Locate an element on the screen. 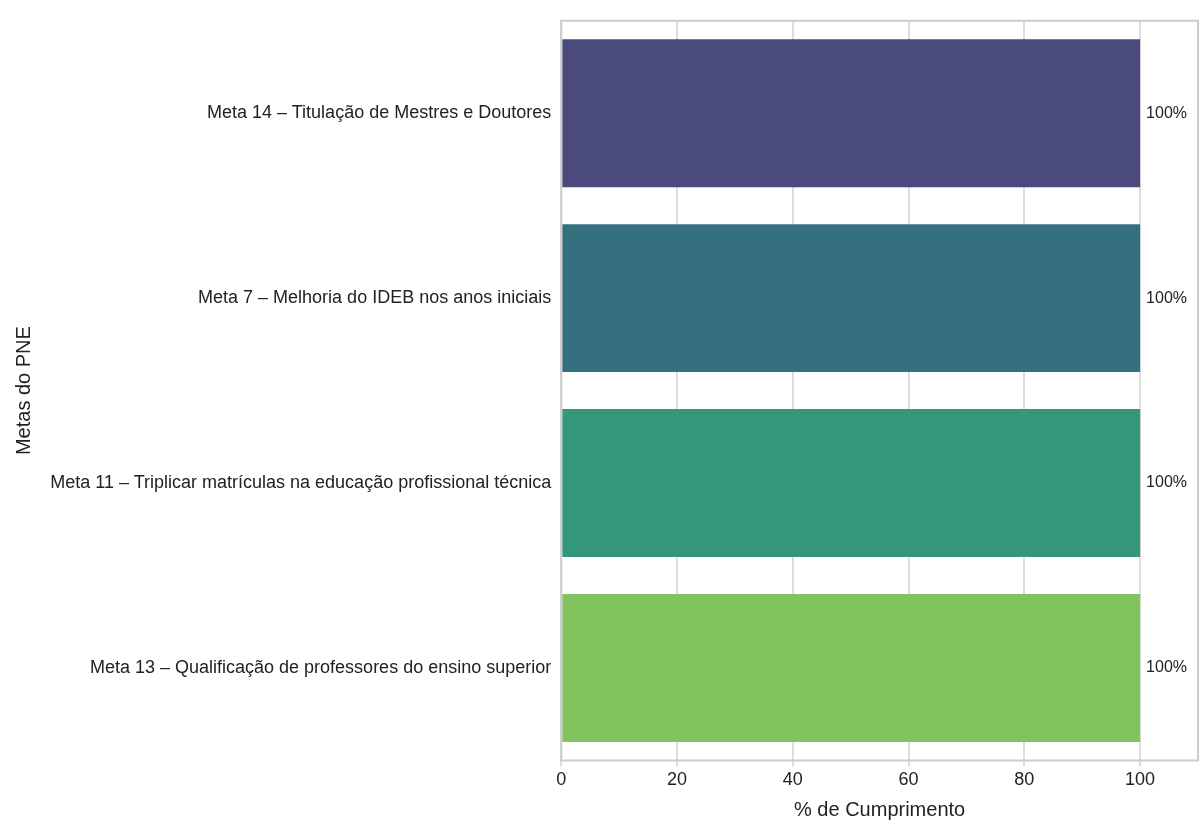  x-axis-title: % de Cumprimento is located at coordinates (880, 808).